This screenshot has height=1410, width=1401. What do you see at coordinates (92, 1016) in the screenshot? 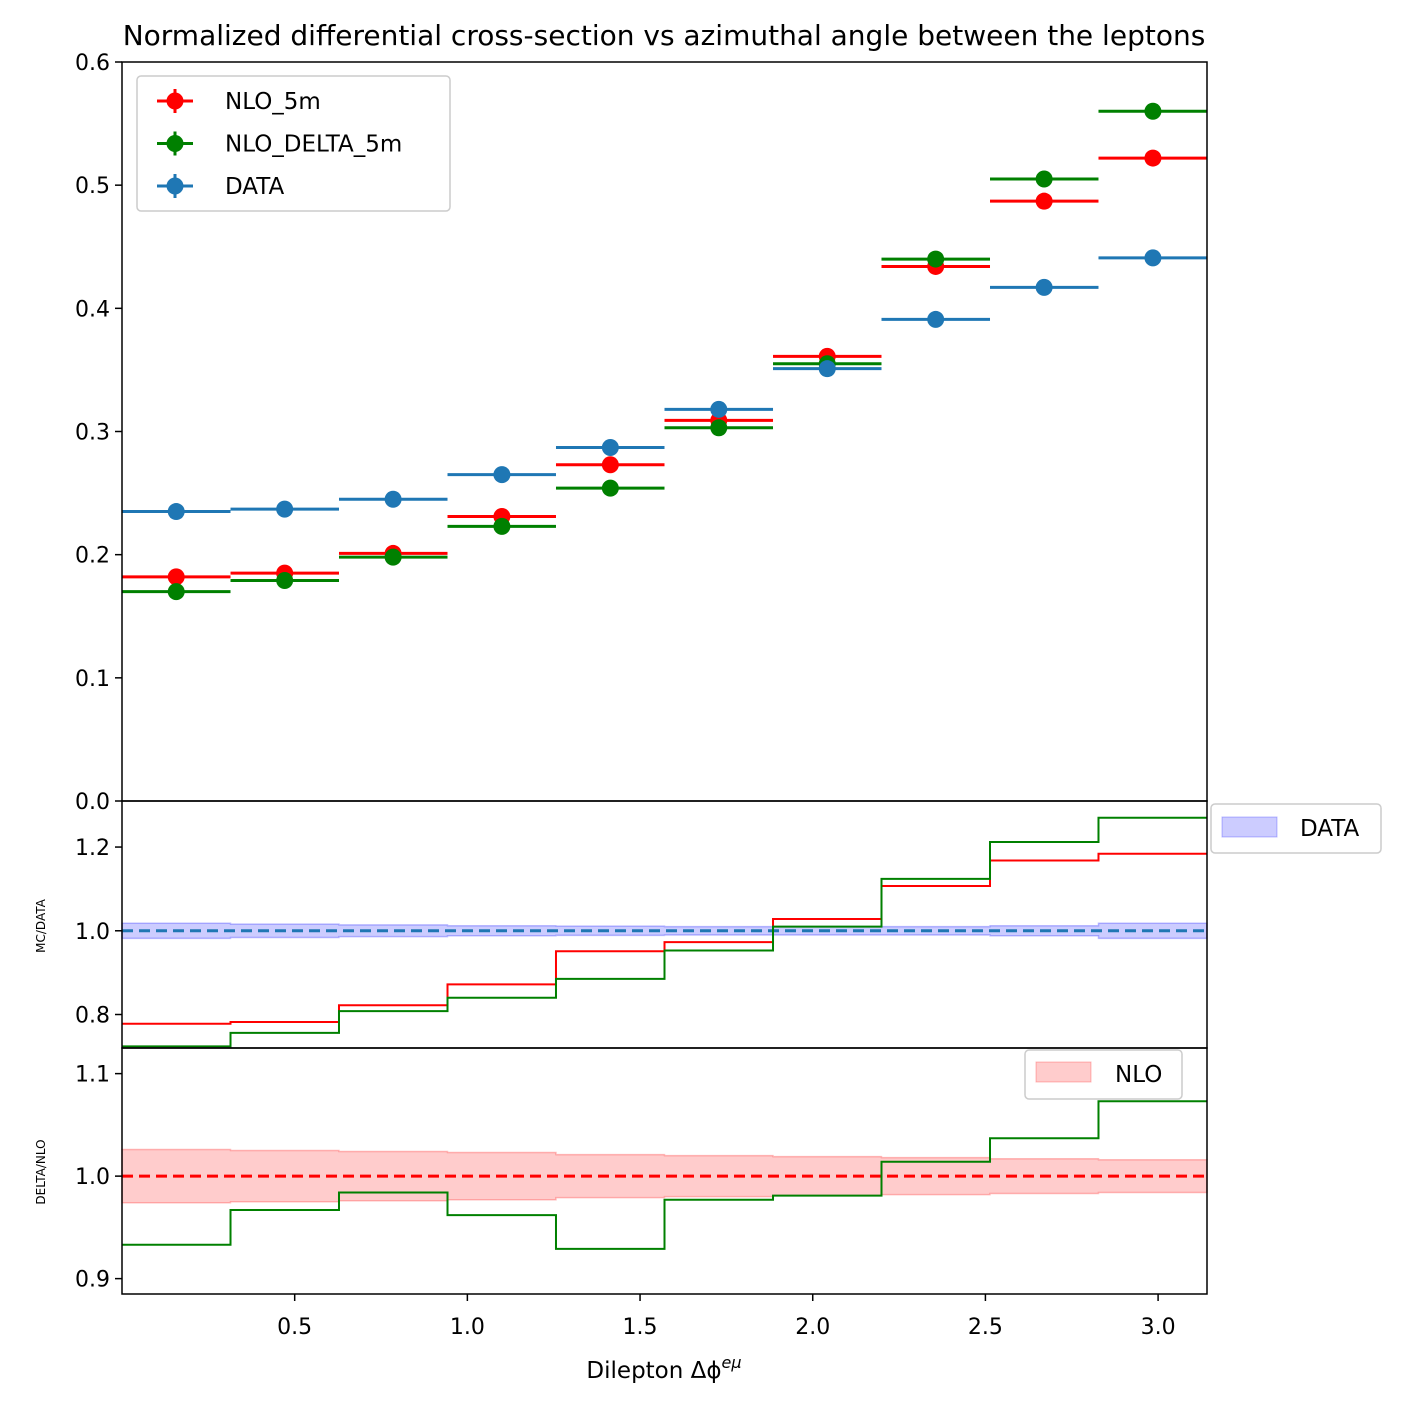
I see `ratio-ytick-label: 0.8` at bounding box center [92, 1016].